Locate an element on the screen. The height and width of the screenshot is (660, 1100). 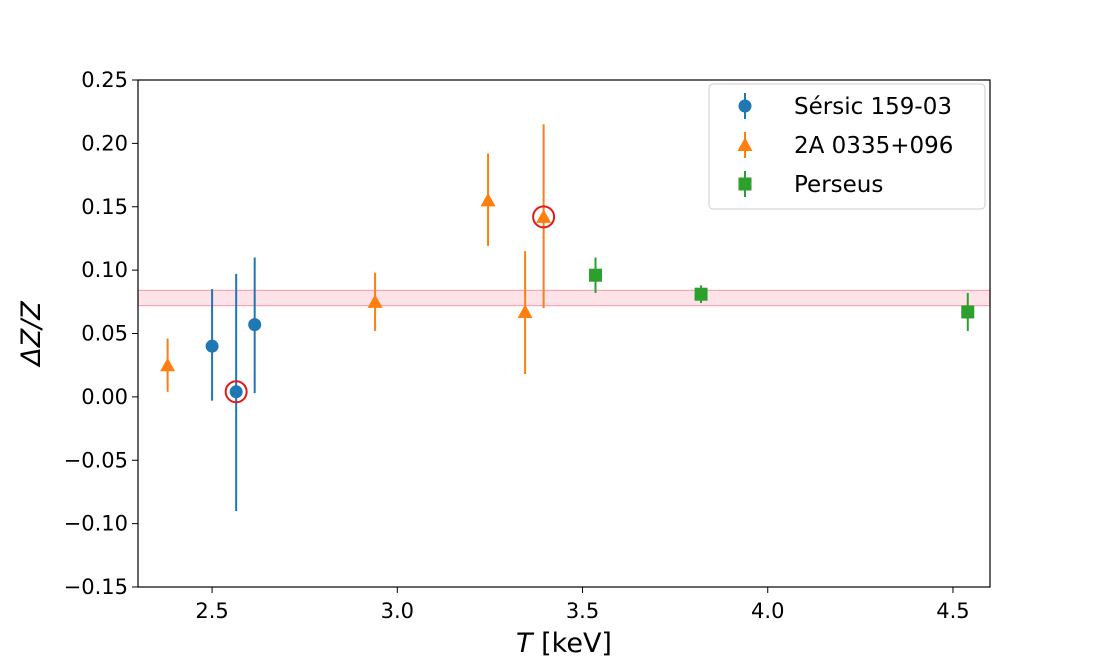
legend-label: 2A 0335+096 is located at coordinates (873, 146).